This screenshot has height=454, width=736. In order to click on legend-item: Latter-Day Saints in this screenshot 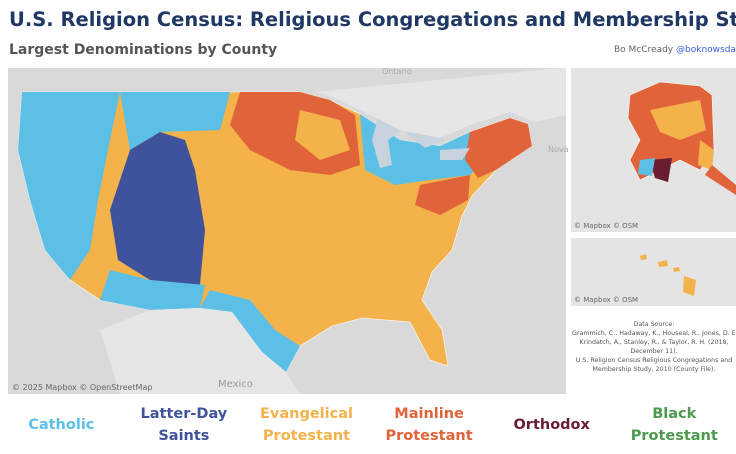, I will do `click(184, 425)`.